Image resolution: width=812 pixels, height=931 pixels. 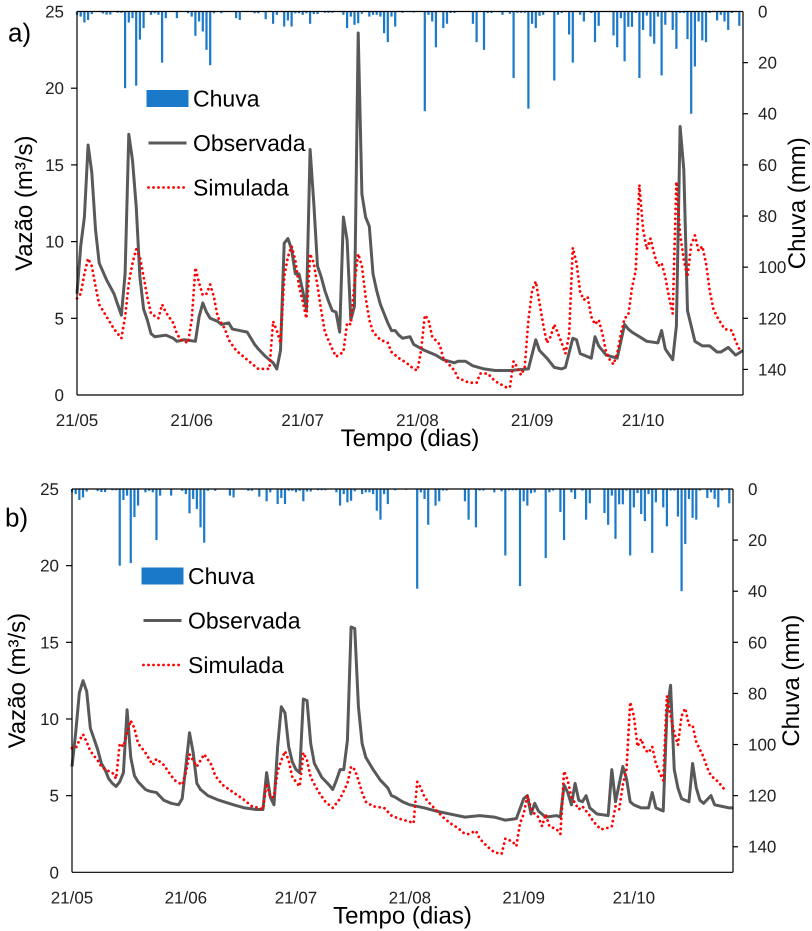 What do you see at coordinates (20, 33) in the screenshot?
I see `chart-title: a)` at bounding box center [20, 33].